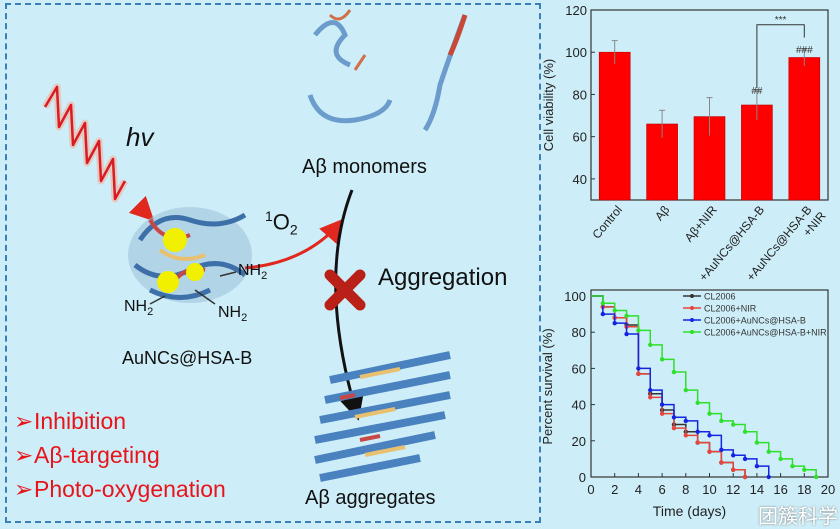 The height and width of the screenshot is (529, 840). What do you see at coordinates (780, 489) in the screenshot?
I see `x-tick-label: 16` at bounding box center [780, 489].